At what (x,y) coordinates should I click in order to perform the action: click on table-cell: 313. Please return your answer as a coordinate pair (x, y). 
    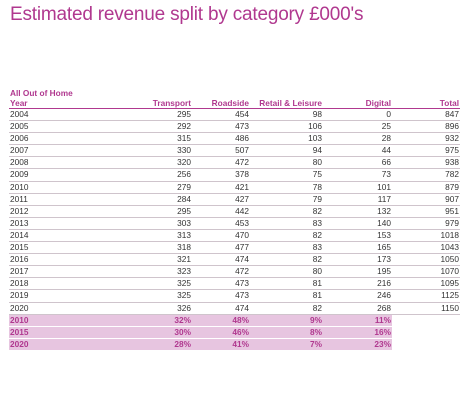
    Looking at the image, I should click on (147, 236).